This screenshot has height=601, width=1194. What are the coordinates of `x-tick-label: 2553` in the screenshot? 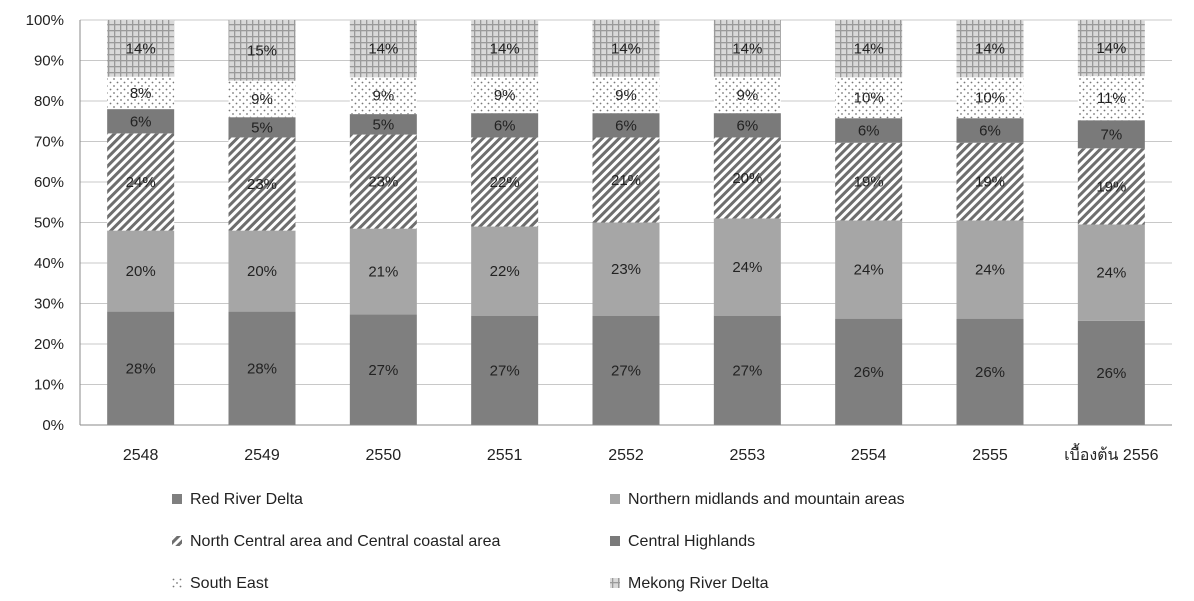 It's located at (748, 455).